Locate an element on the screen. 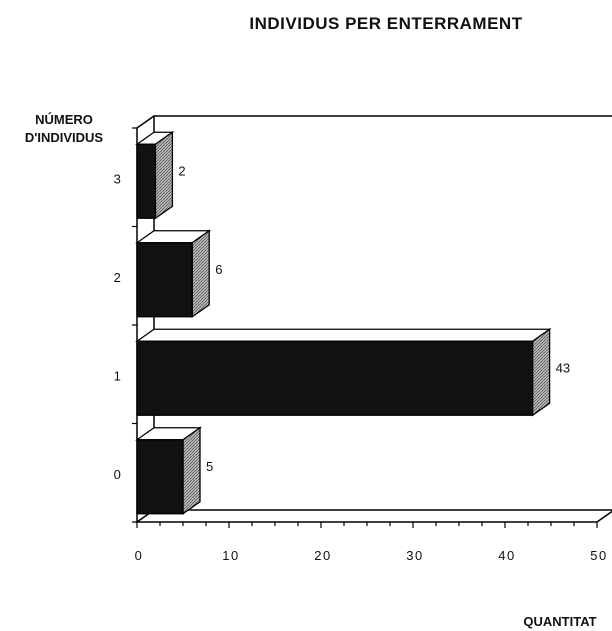 The height and width of the screenshot is (631, 612). x-tick-label: 40 is located at coordinates (506, 555).